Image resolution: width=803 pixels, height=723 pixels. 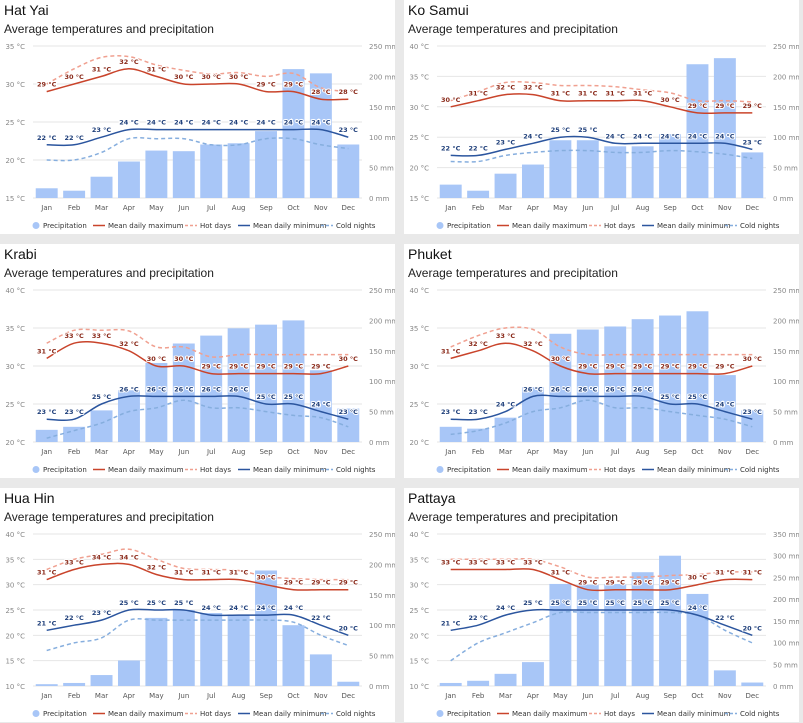 I want to click on mean-max-label: 33 °C, so click(x=451, y=562).